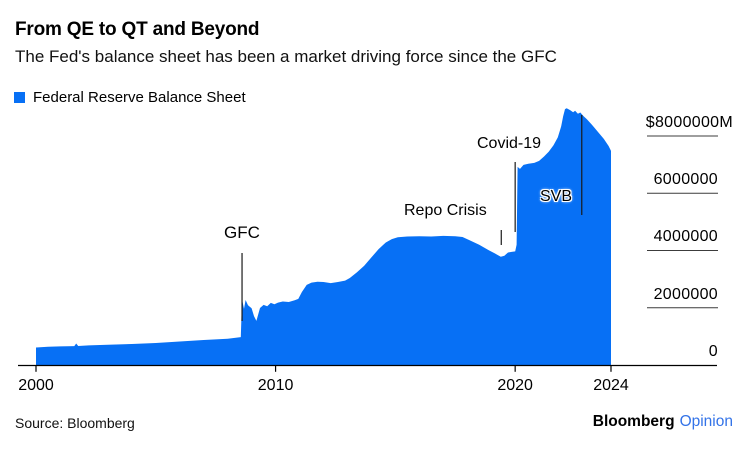 This screenshot has width=750, height=450. What do you see at coordinates (139, 97) in the screenshot?
I see `legend-label: Federal Reserve Balance Sheet` at bounding box center [139, 97].